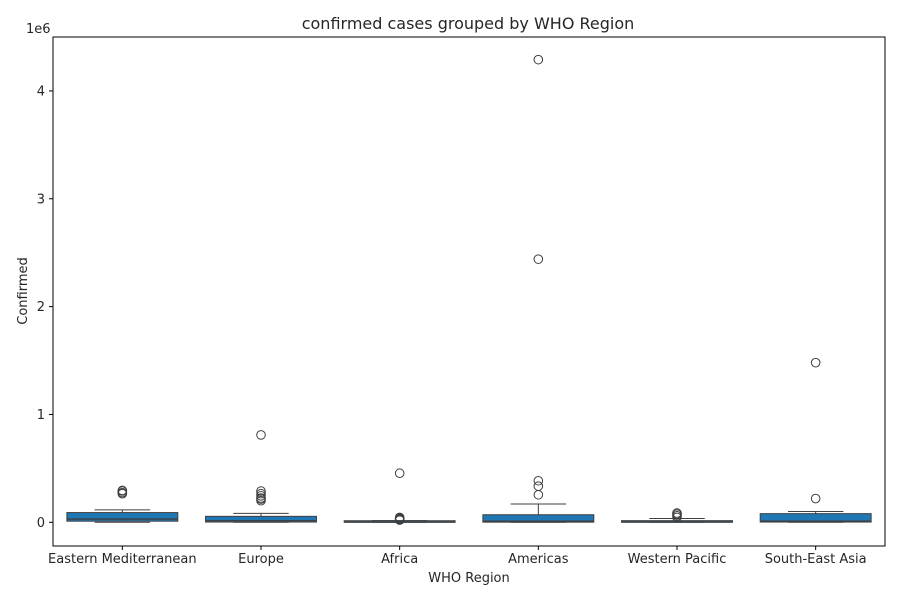 Image resolution: width=900 pixels, height=600 pixels. Describe the element at coordinates (399, 559) in the screenshot. I see `x-tick-label: Africa` at that location.